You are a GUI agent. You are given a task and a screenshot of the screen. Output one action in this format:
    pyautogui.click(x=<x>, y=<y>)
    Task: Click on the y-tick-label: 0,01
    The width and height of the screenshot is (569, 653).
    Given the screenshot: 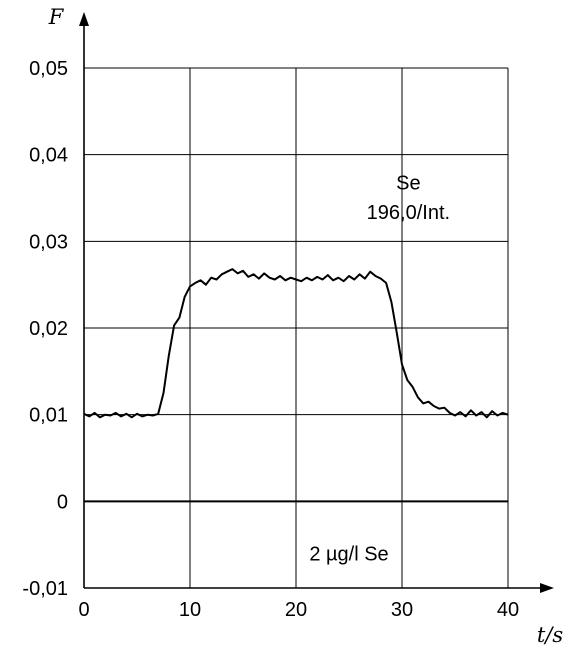 What is the action you would take?
    pyautogui.click(x=48, y=416)
    